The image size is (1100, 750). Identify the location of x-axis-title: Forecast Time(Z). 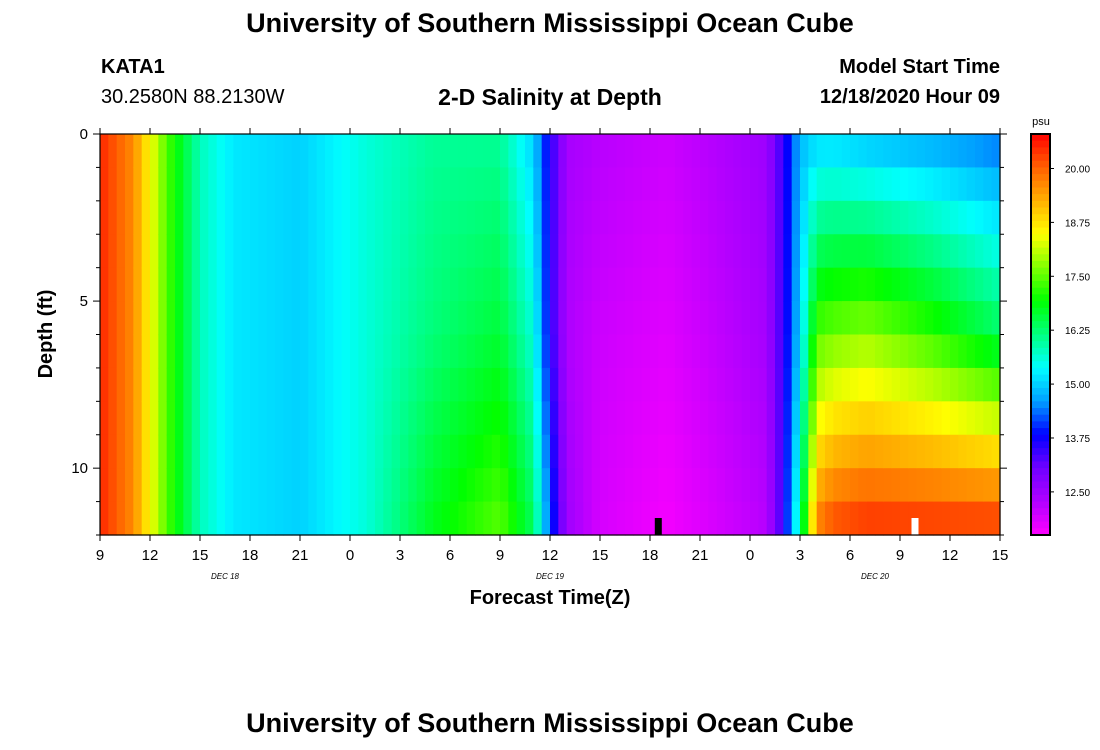
(550, 598).